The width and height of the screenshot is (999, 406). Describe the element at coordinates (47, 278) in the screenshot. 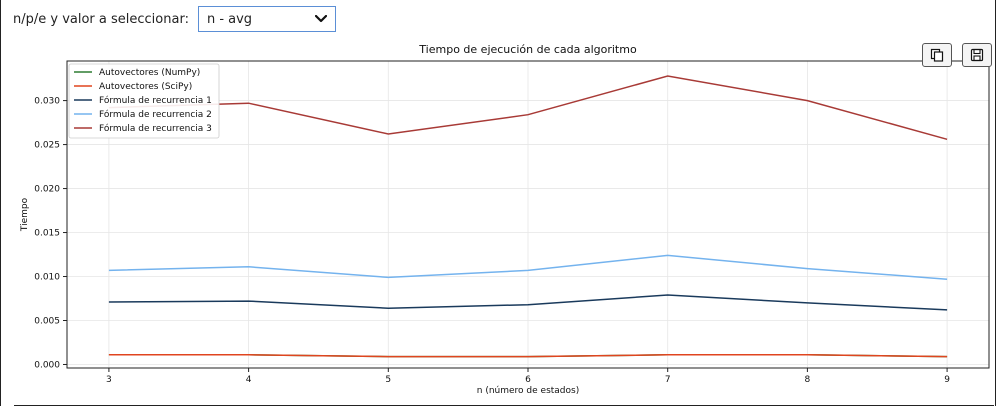

I see `y-tick-label: 0.010` at that location.